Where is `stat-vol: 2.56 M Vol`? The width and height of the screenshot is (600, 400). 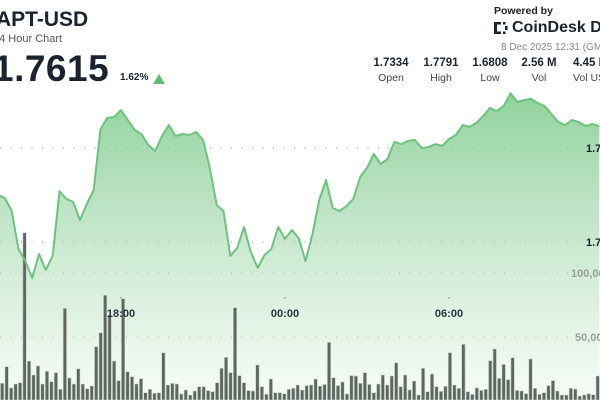
stat-vol: 2.56 M Vol is located at coordinates (539, 70).